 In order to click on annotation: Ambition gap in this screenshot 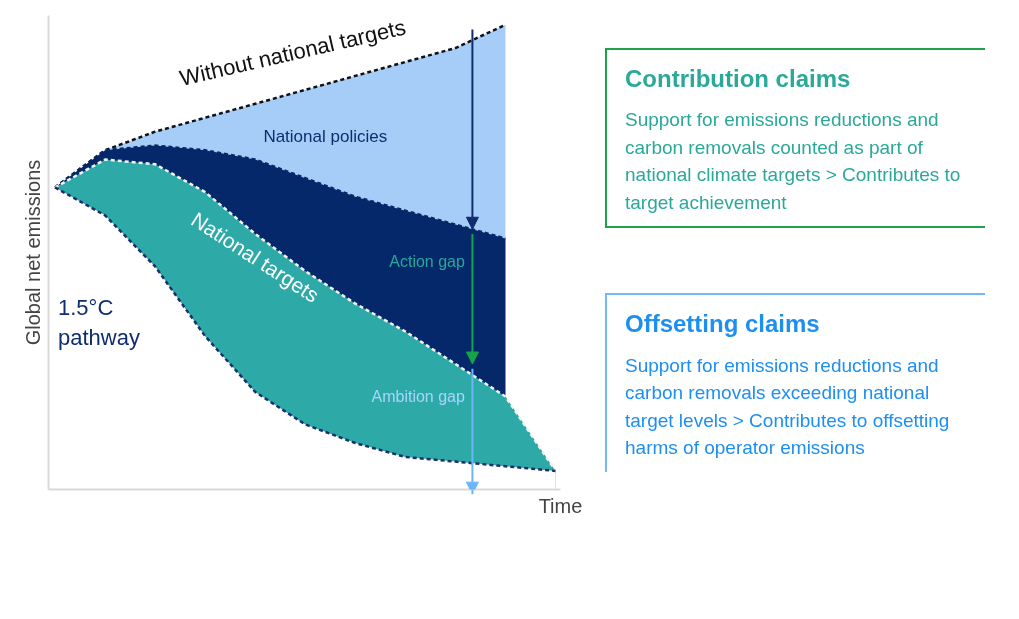, I will do `click(418, 397)`.